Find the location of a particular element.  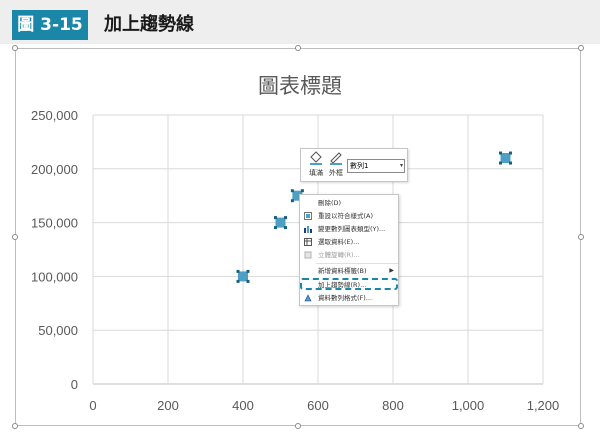

menu-item-reset-style: 重設以符合樣式(A) is located at coordinates (349, 216).